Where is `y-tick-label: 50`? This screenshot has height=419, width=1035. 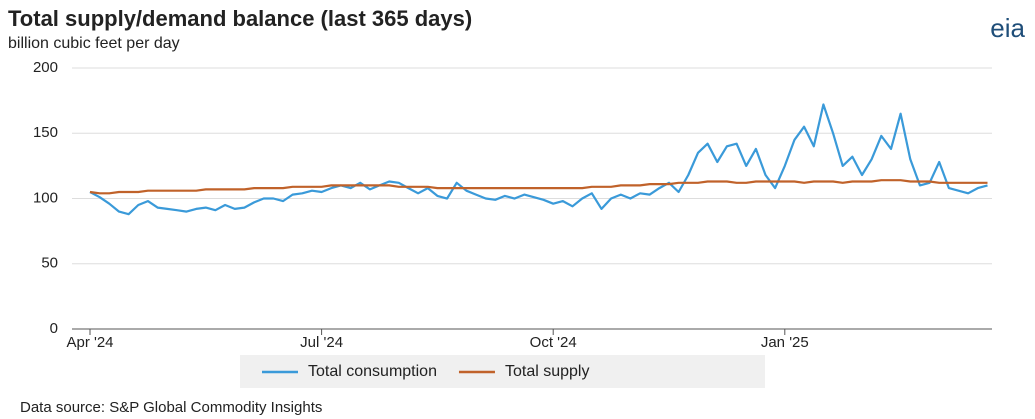 y-tick-label: 50 is located at coordinates (49, 263).